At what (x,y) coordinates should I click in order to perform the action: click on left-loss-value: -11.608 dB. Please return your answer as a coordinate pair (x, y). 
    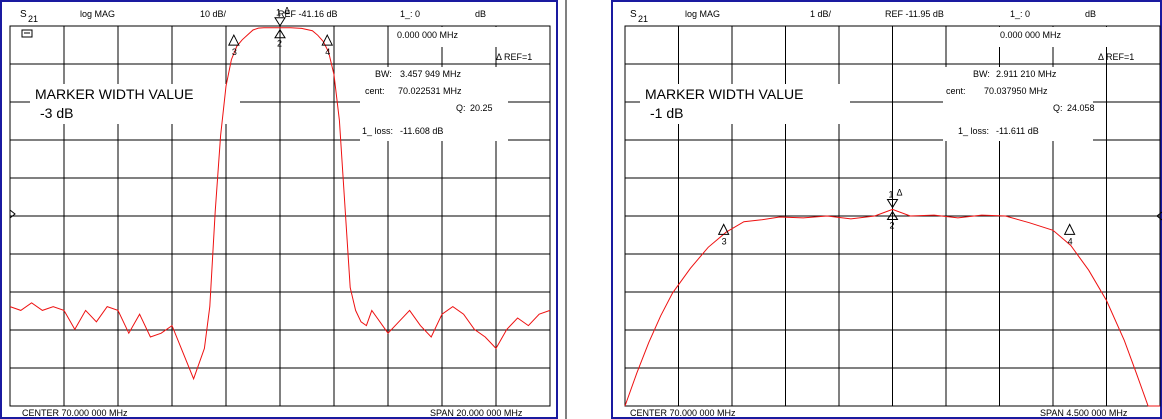
    Looking at the image, I should click on (421, 131).